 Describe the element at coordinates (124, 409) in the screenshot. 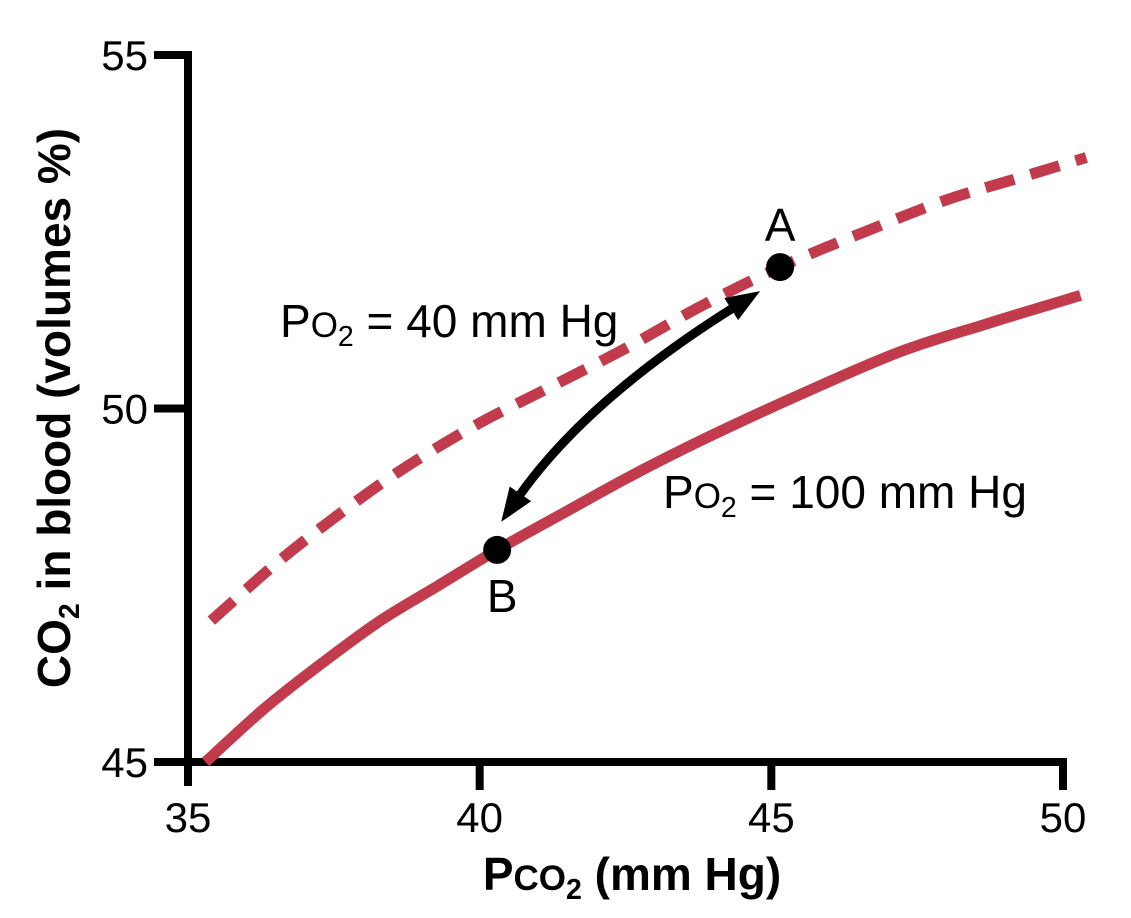

I see `y-tick-label-50: 50` at that location.